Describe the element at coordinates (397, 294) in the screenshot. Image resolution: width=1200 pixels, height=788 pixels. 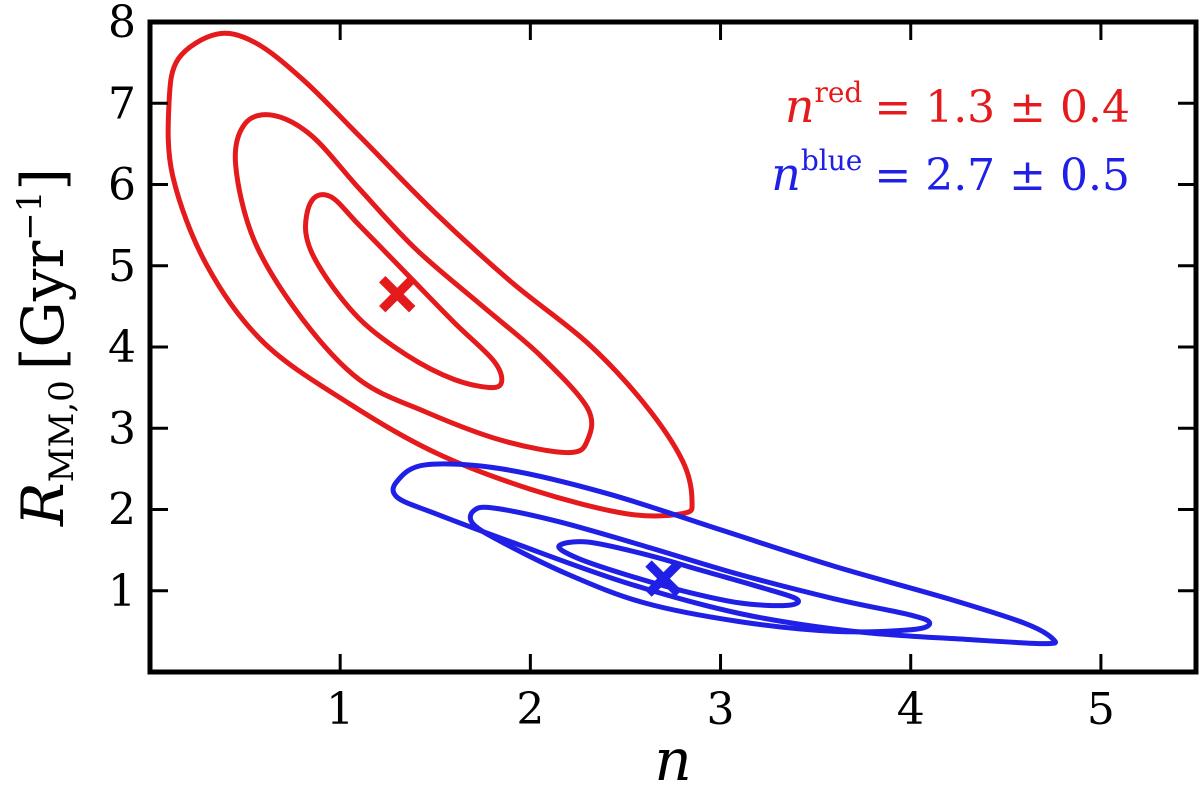
I see `red-best-fit-marker` at that location.